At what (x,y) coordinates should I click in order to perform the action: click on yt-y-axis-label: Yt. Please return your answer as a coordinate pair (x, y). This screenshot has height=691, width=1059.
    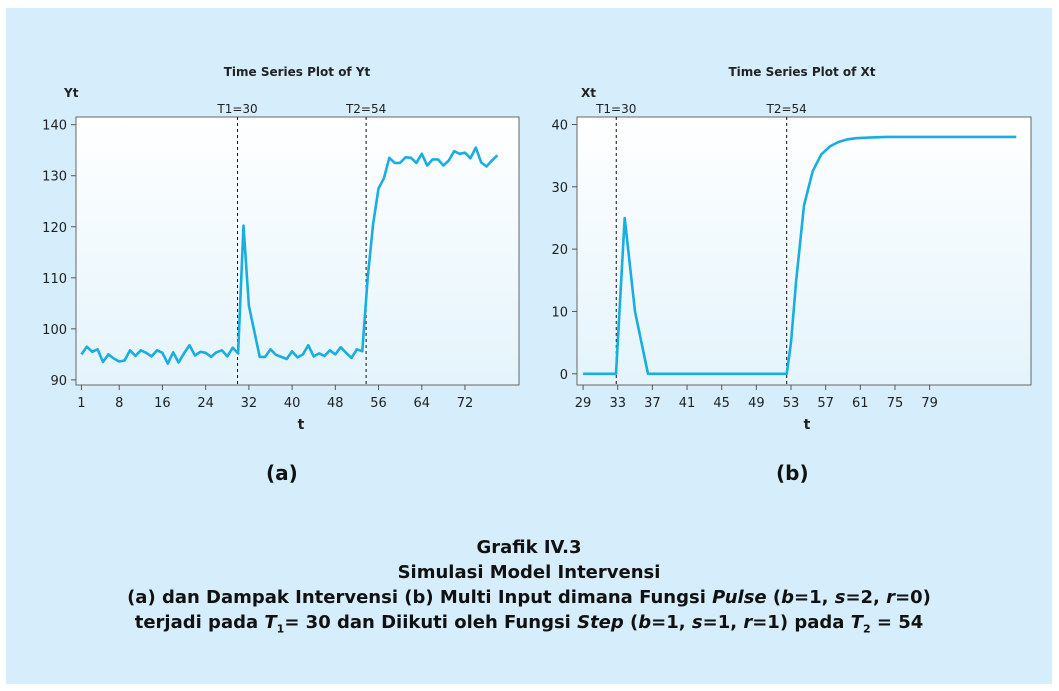
    Looking at the image, I should click on (71, 93).